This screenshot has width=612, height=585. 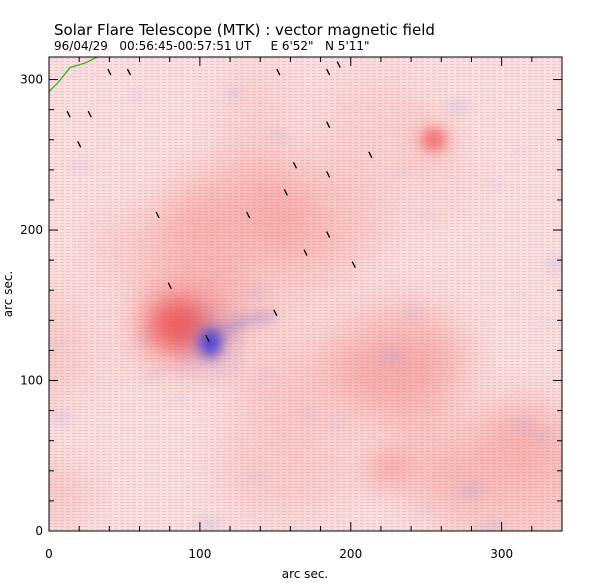 I want to click on y-tick-label: 100, so click(x=31, y=381).